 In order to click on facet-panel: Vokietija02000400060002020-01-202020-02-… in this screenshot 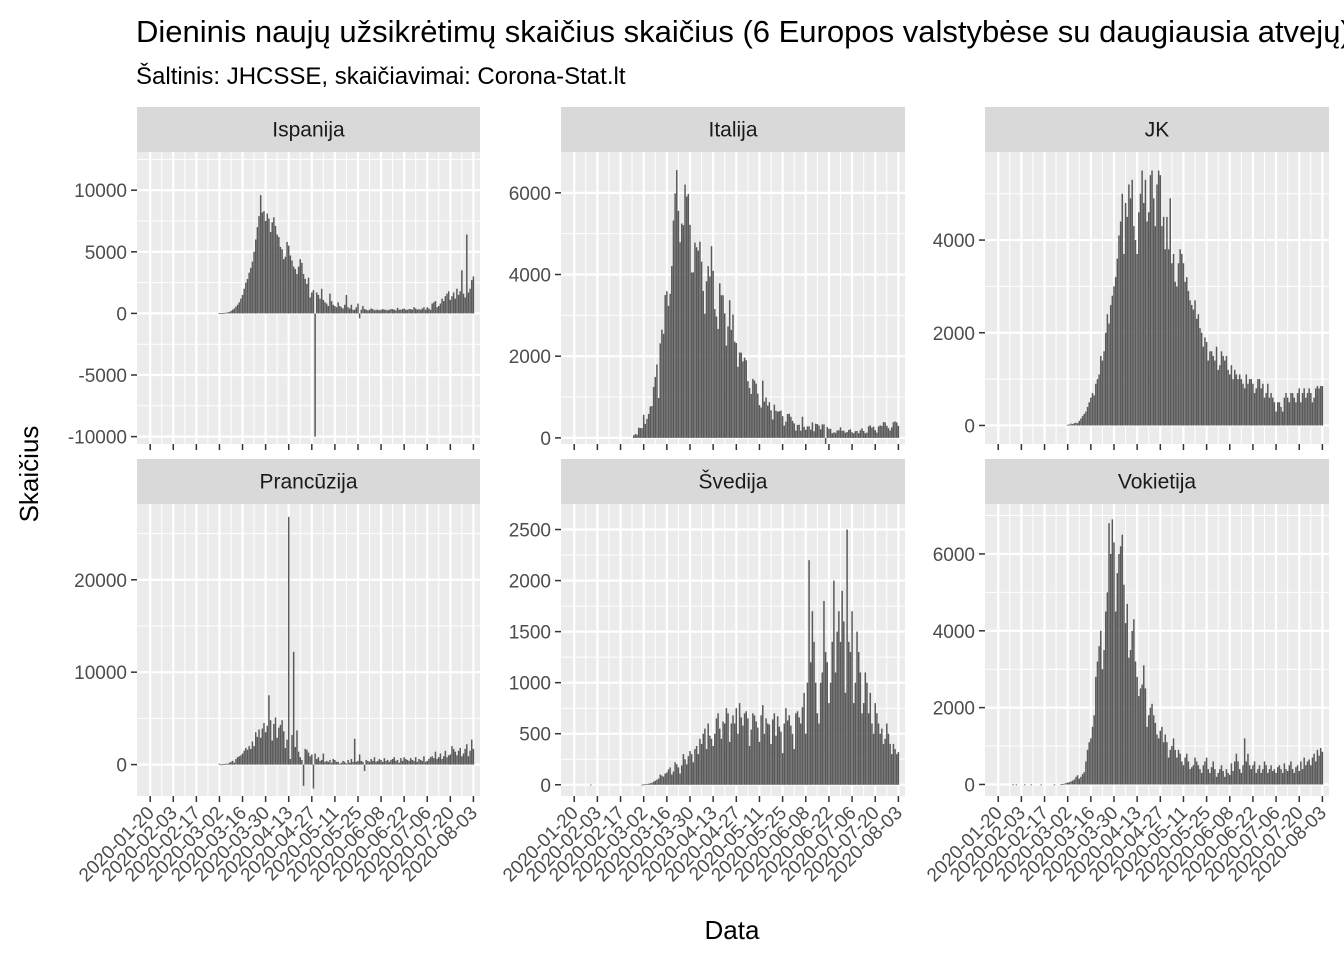, I will do `click(1127, 672)`.